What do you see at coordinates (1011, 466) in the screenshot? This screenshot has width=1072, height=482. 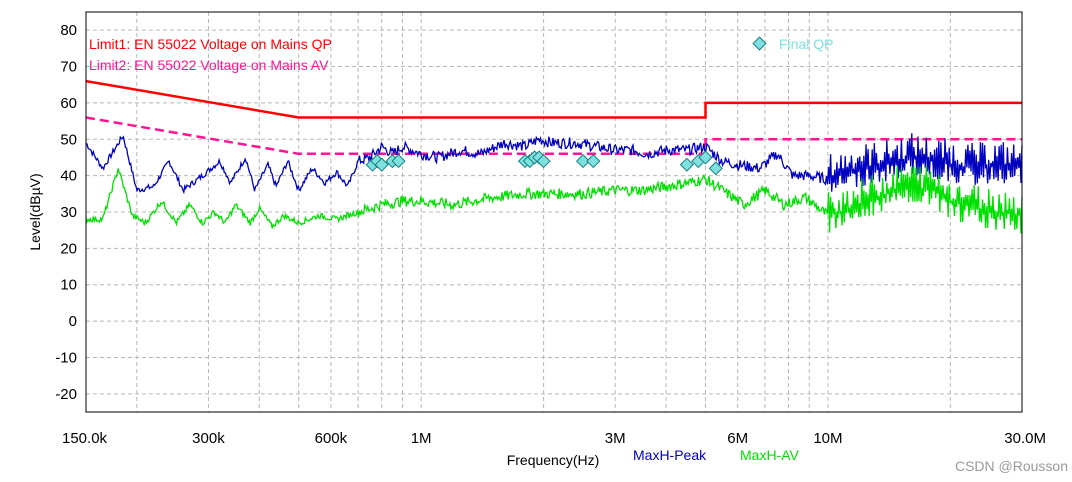 I see `watermark-text: CSDN @Rousson` at bounding box center [1011, 466].